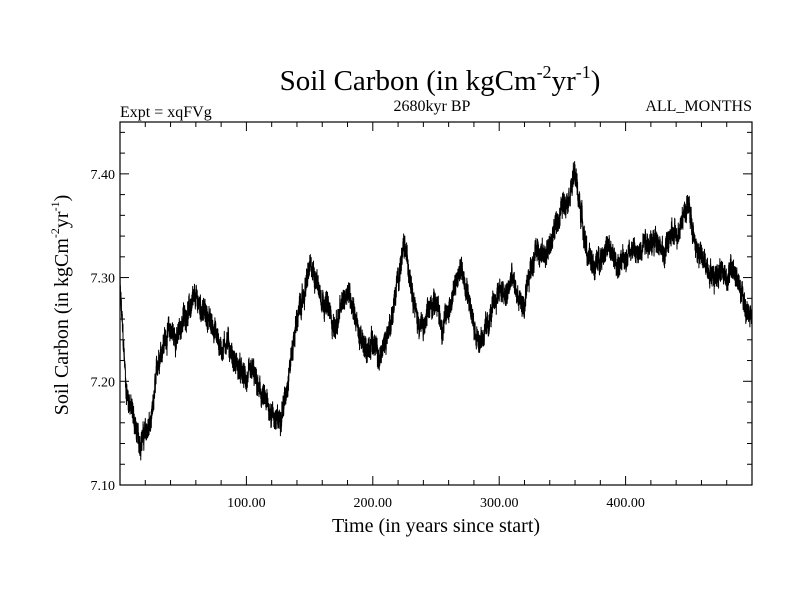 This screenshot has height=600, width=800. Describe the element at coordinates (432, 106) in the screenshot. I see `subtitle-period: 2680kyr BP` at that location.